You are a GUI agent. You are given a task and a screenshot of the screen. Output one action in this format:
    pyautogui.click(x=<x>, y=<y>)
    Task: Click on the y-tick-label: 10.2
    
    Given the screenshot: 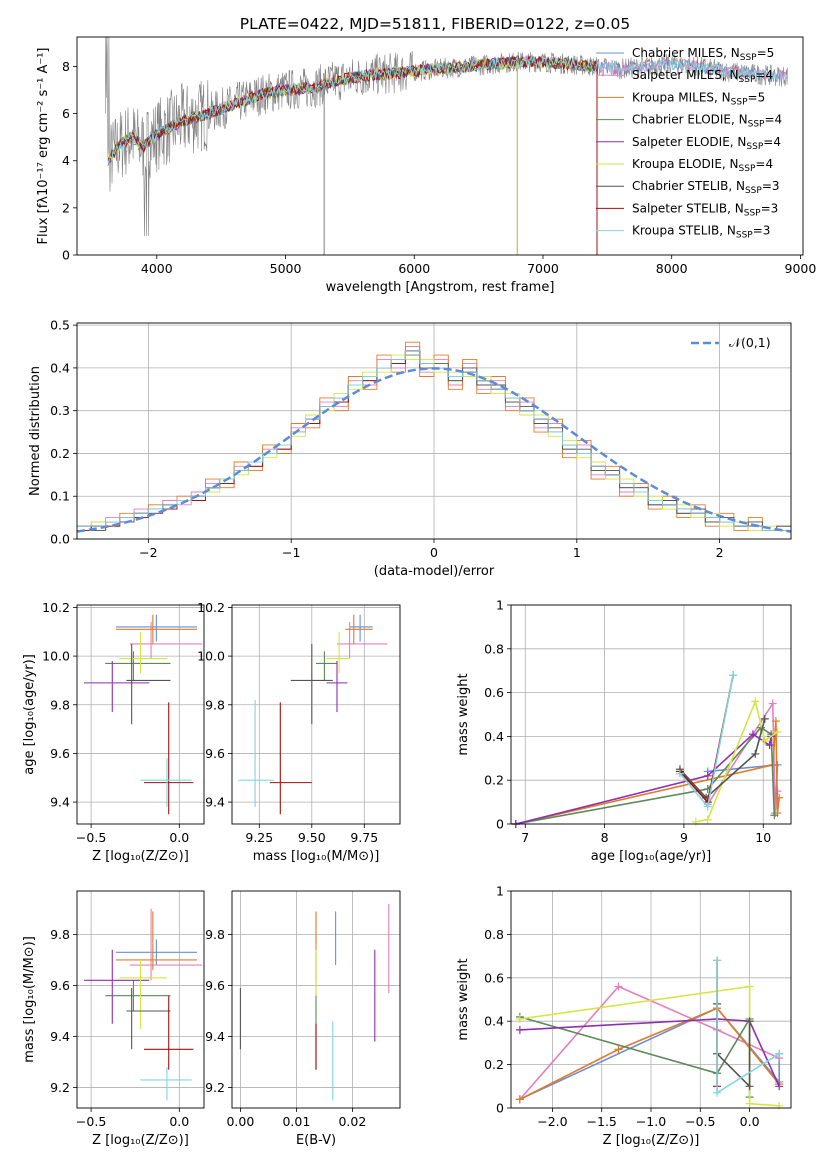 What is the action you would take?
    pyautogui.click(x=211, y=607)
    